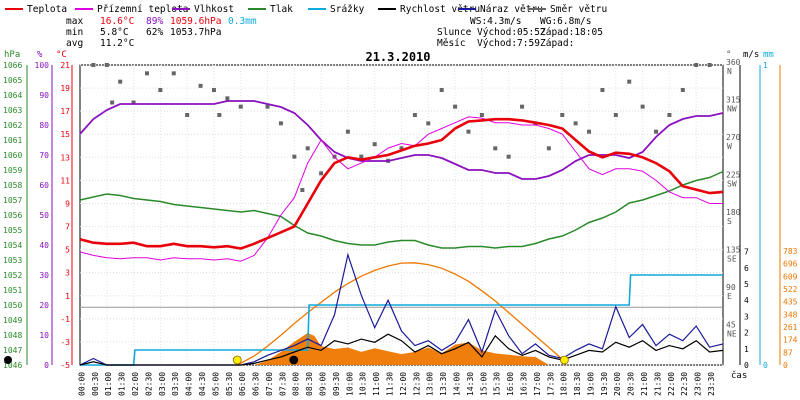 Image resolution: width=800 pixels, height=400 pixels. Describe the element at coordinates (12, 350) in the screenshot. I see `axis-hpa-tick: 1047` at that location.